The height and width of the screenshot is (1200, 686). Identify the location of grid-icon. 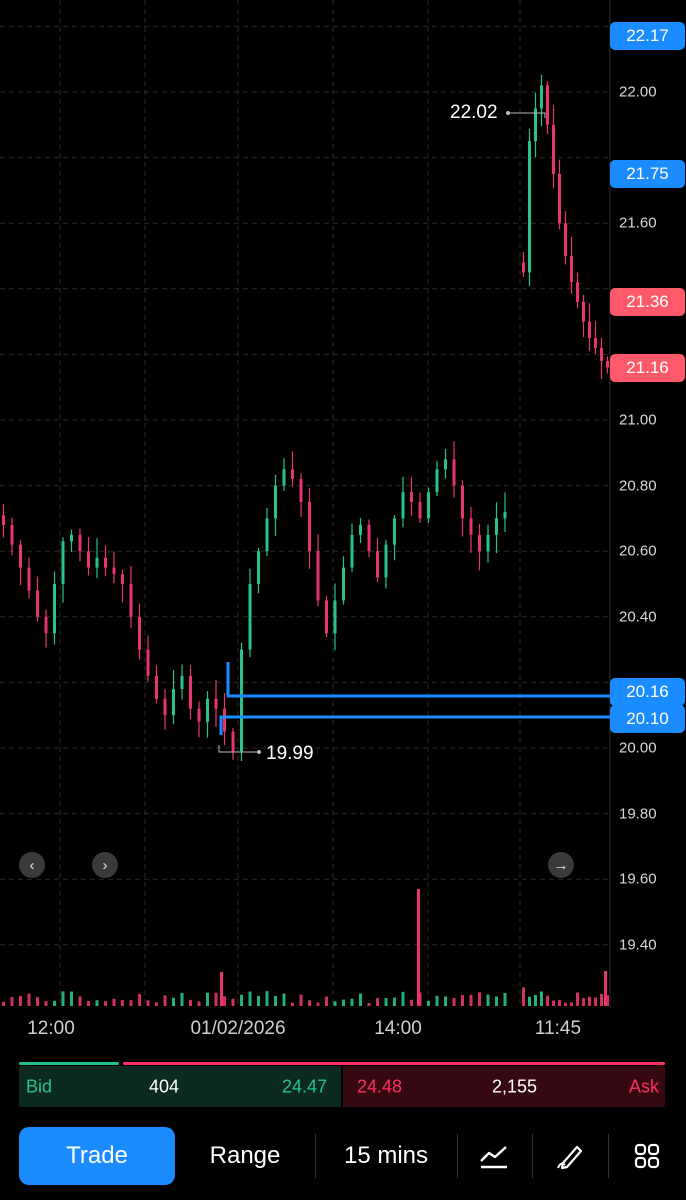
(647, 1156).